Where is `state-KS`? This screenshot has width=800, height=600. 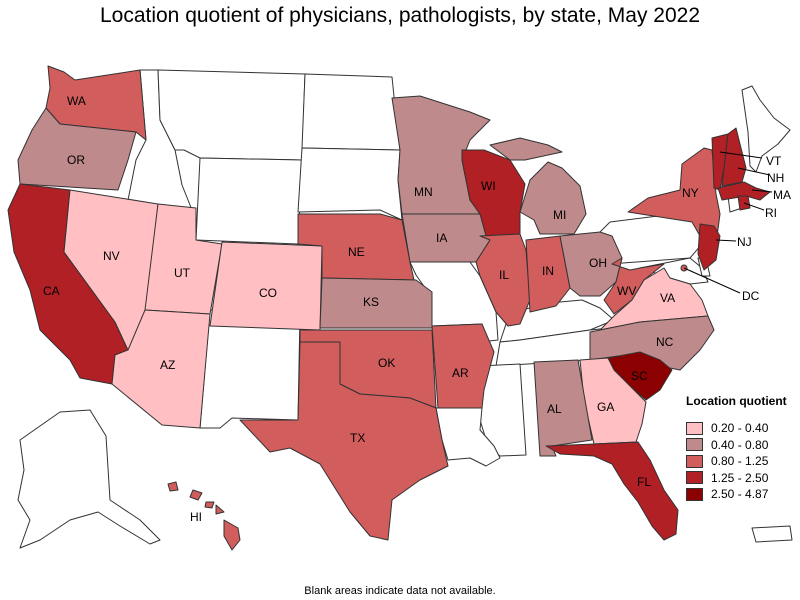 state-KS is located at coordinates (376, 303).